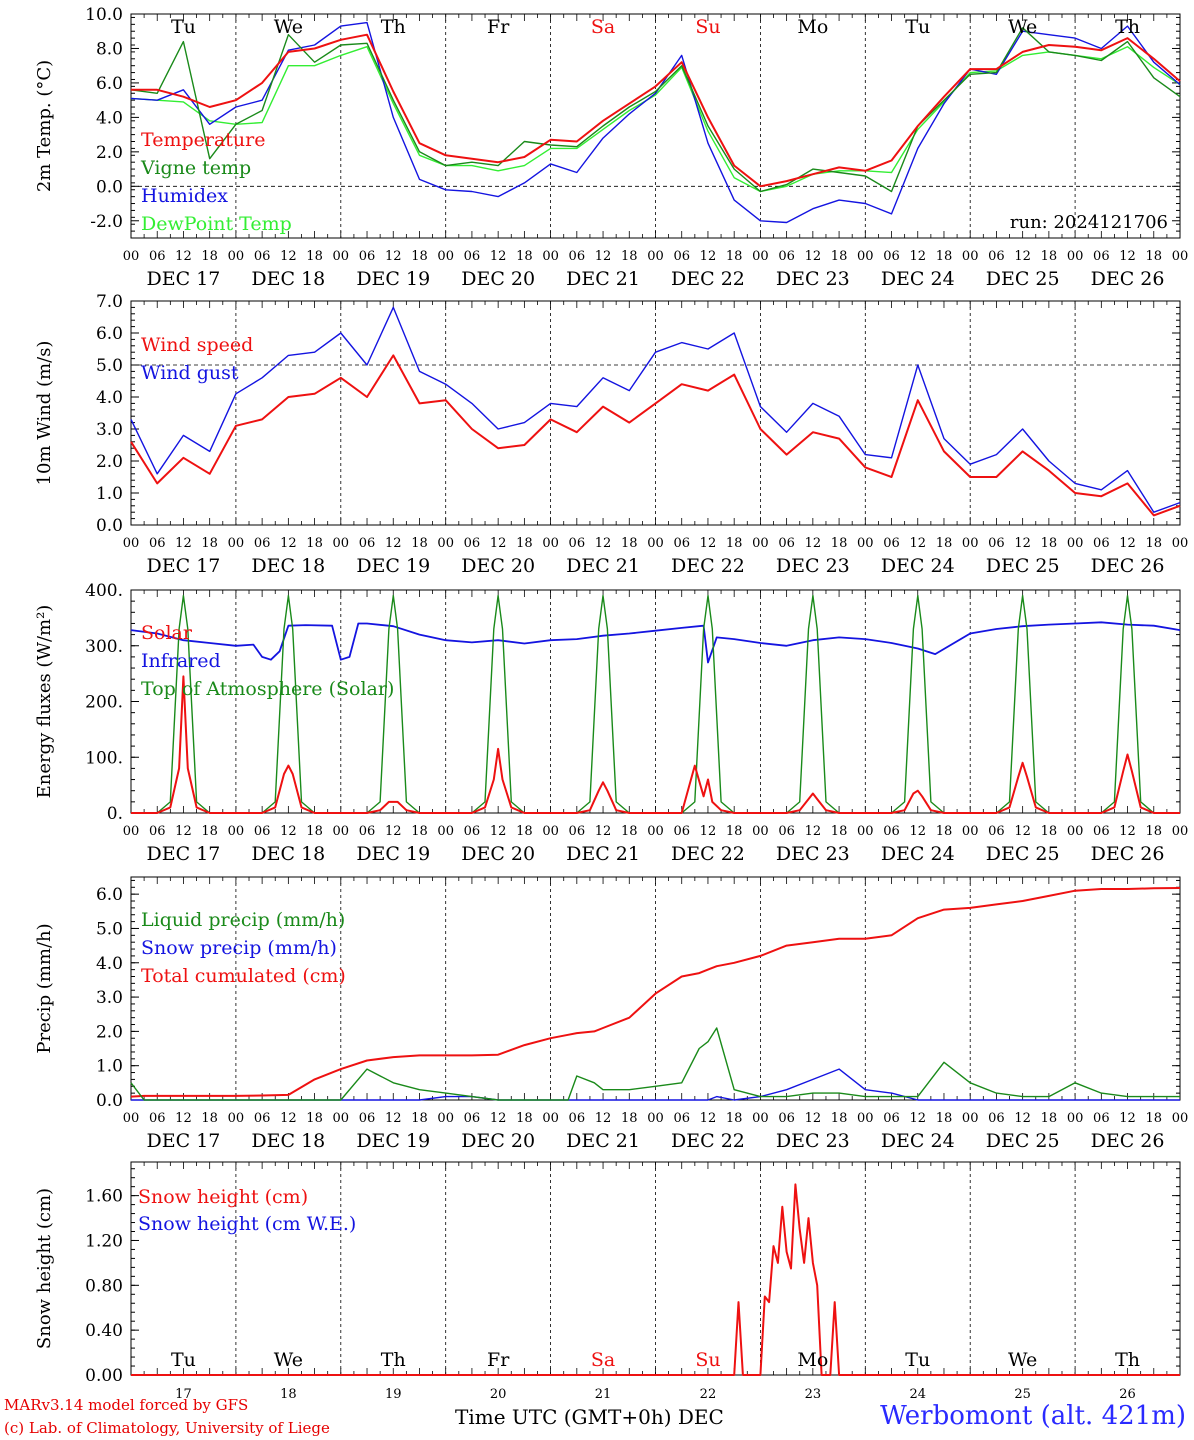 The image size is (1194, 1440). I want to click on weekday-label-top: Tu, so click(183, 27).